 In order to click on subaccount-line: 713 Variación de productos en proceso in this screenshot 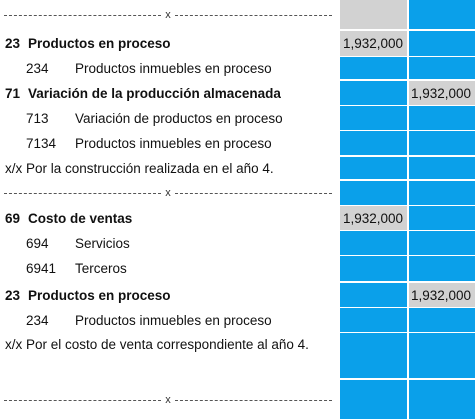, I will do `click(169, 118)`.